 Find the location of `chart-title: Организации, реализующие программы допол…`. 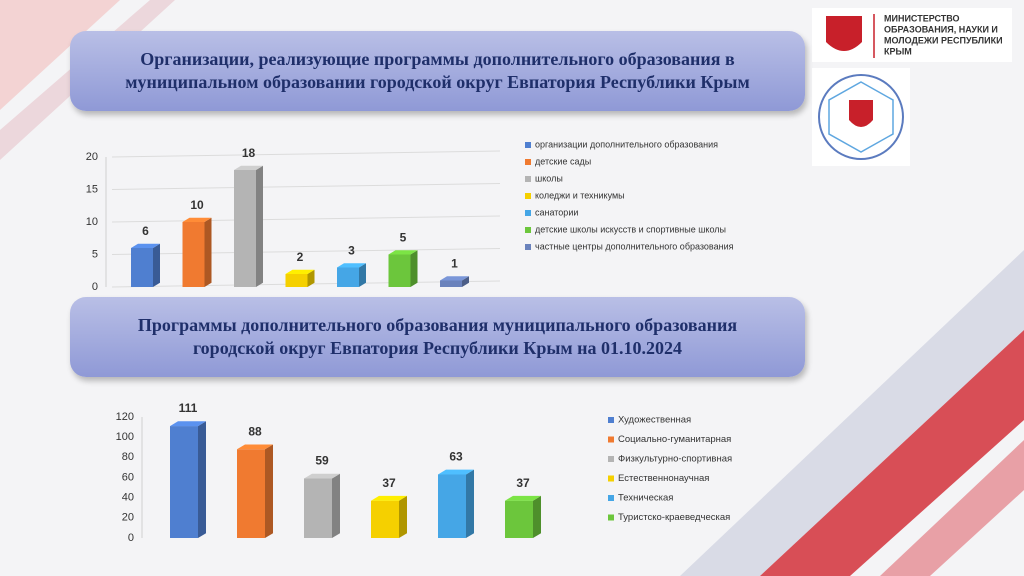

chart-title: Организации, реализующие программы допол… is located at coordinates (437, 71).